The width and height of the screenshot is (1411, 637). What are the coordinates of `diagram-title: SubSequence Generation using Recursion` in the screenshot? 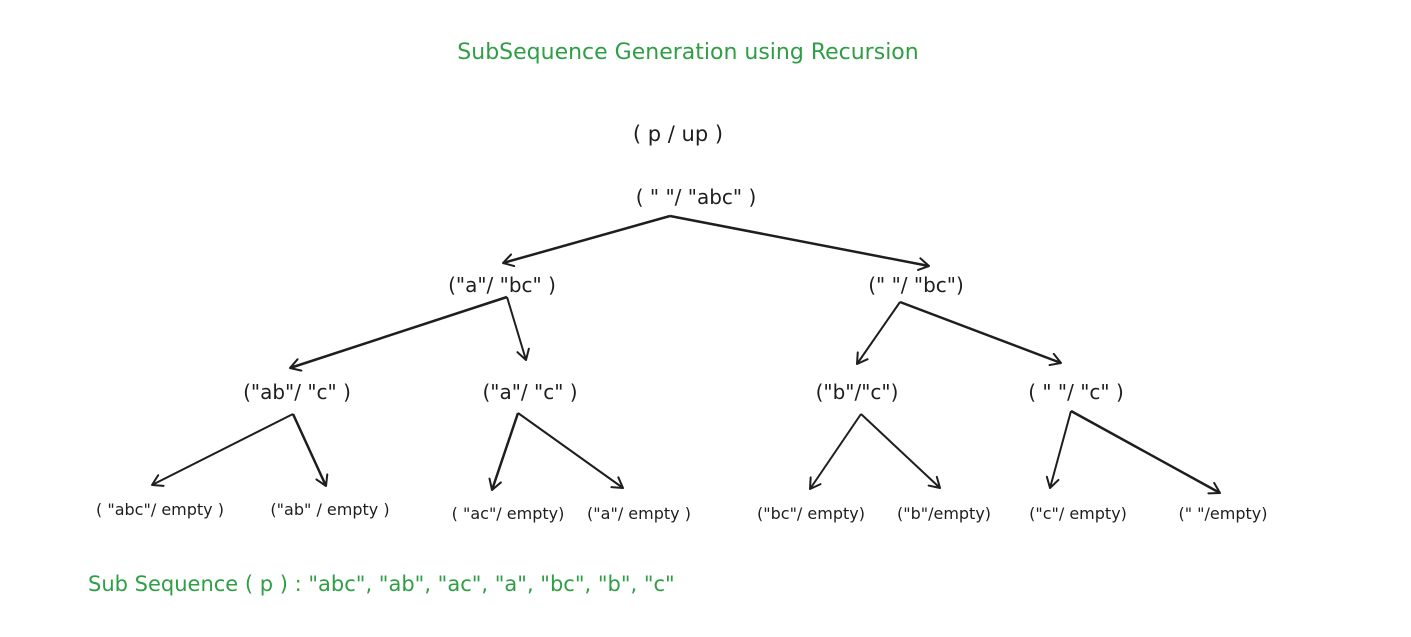 It's located at (688, 52).